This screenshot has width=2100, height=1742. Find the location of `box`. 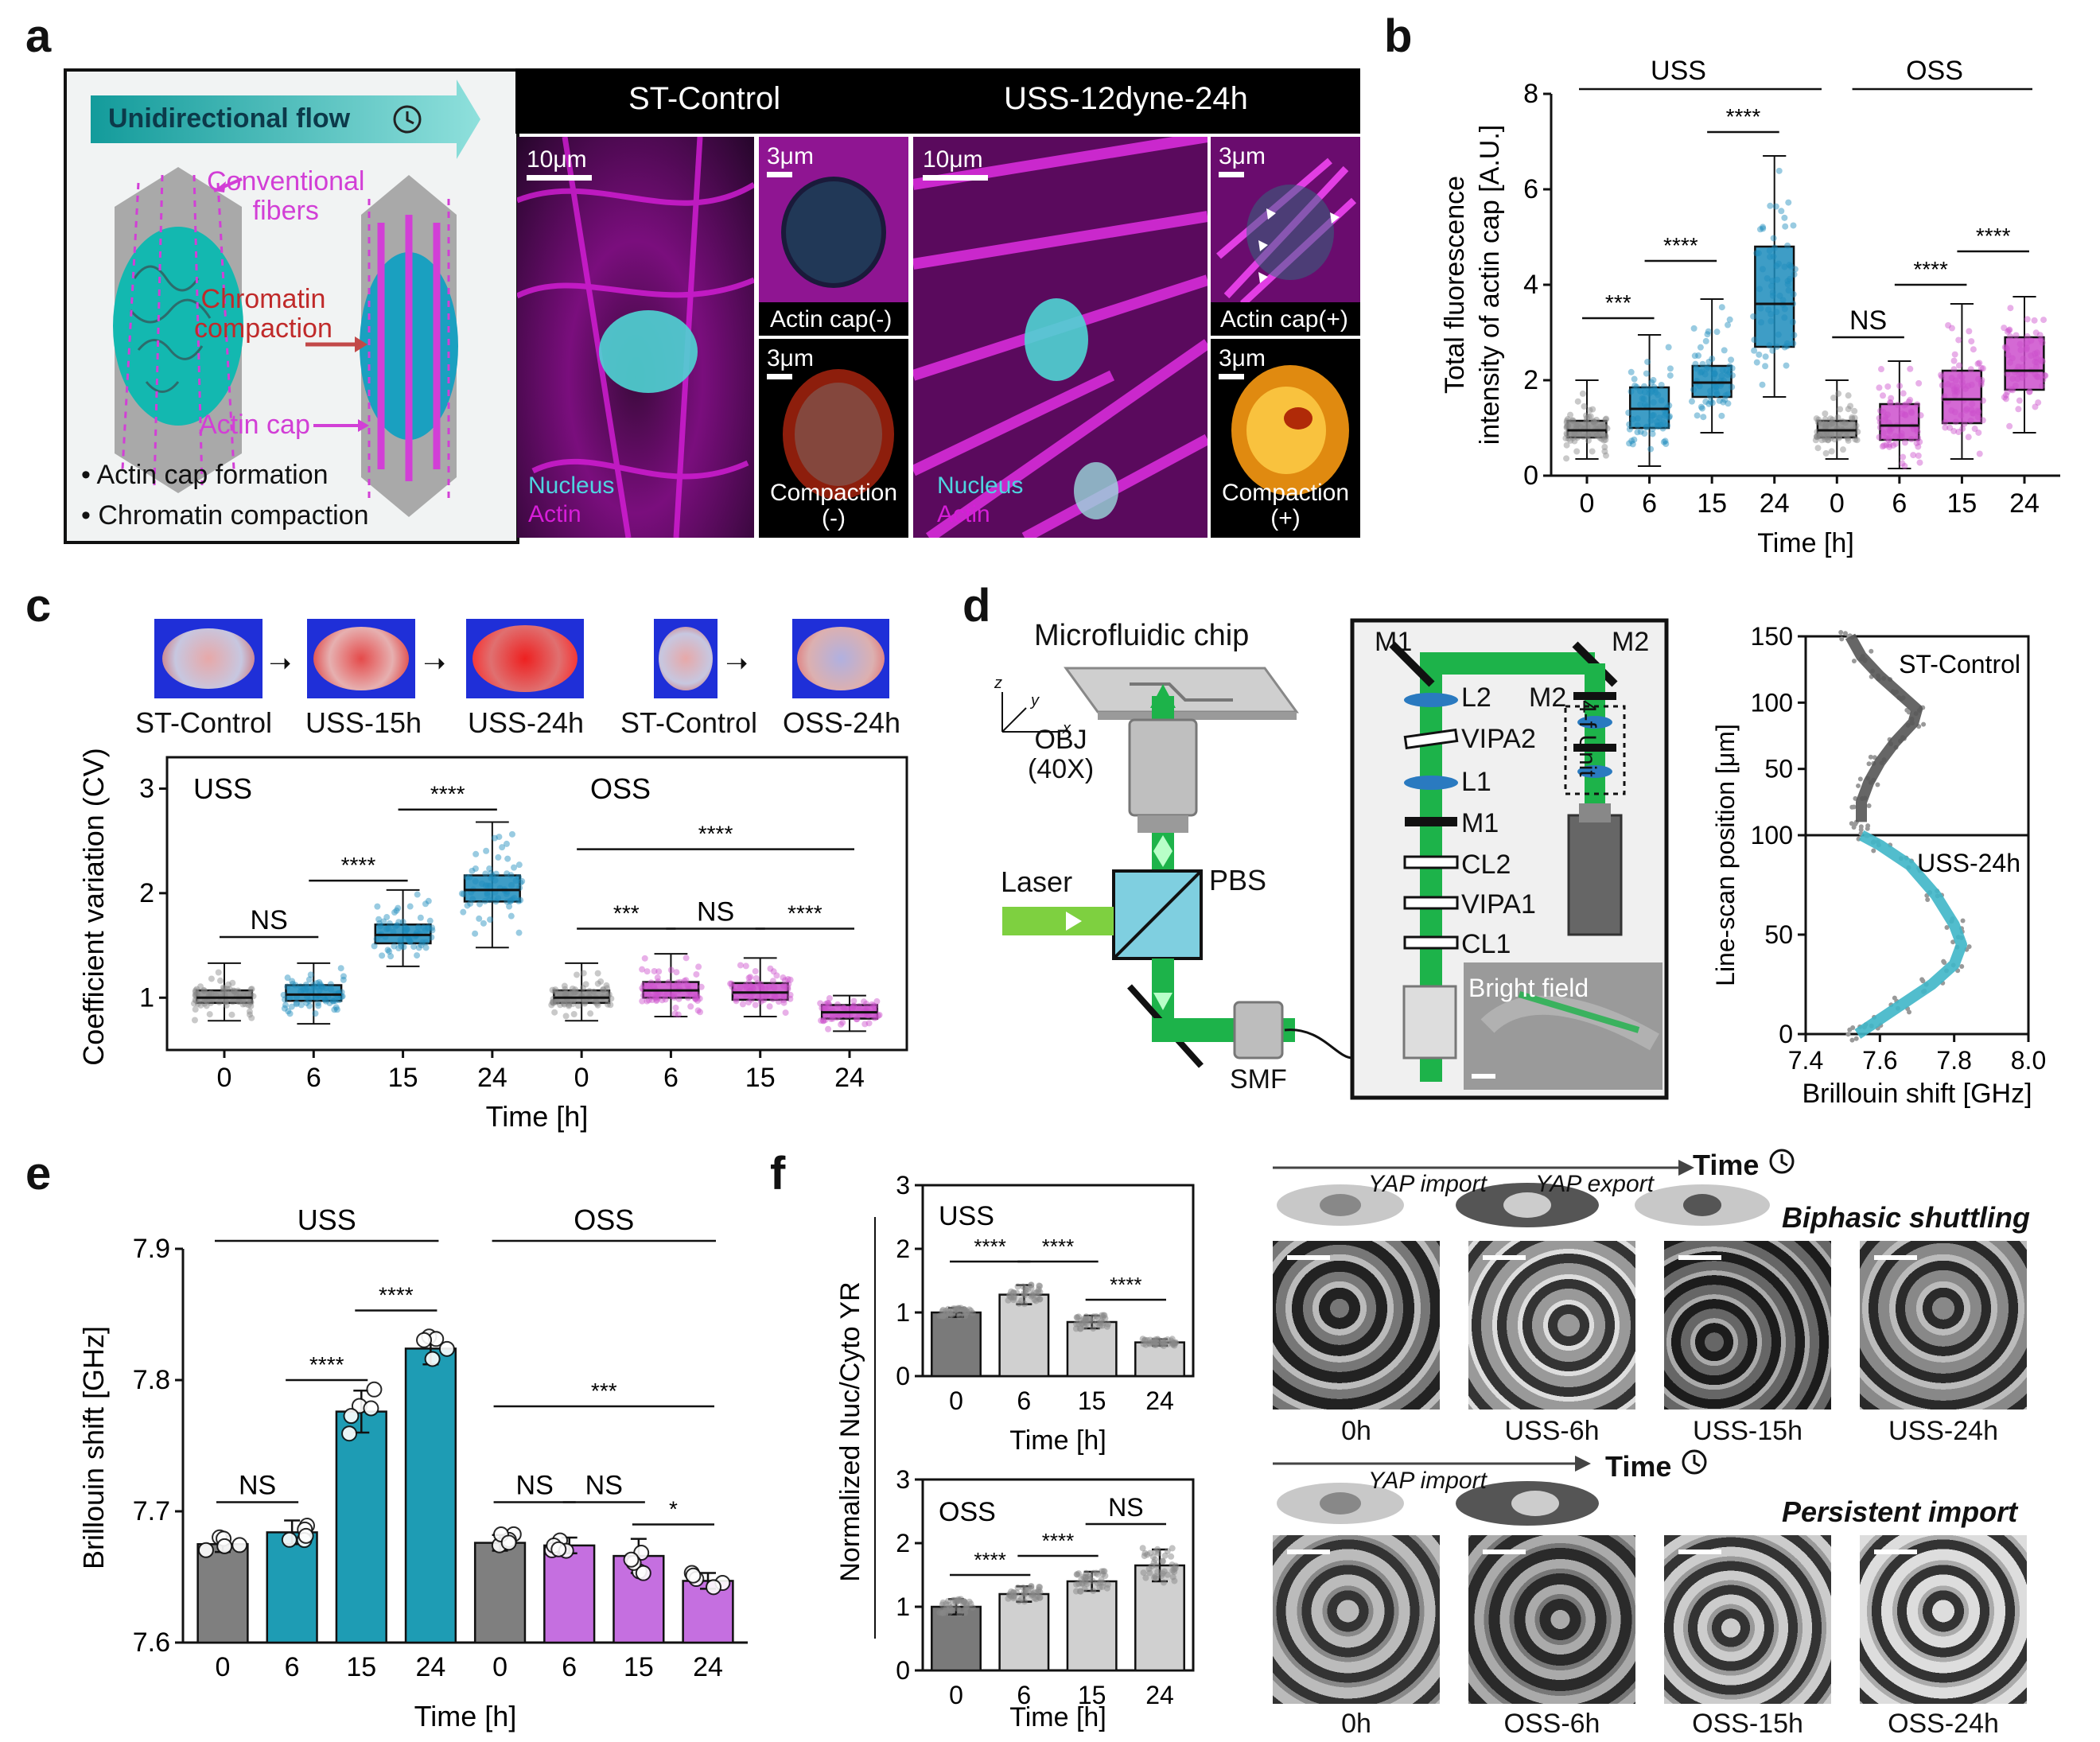

box is located at coordinates (1774, 297).